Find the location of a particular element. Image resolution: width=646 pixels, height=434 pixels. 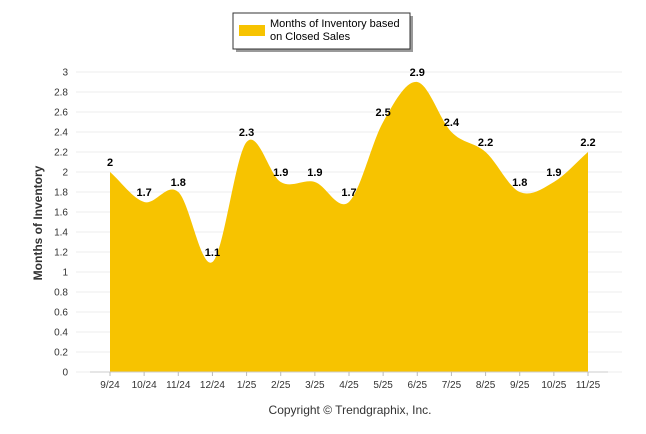

y-tick-label: 1.2 is located at coordinates (61, 253).